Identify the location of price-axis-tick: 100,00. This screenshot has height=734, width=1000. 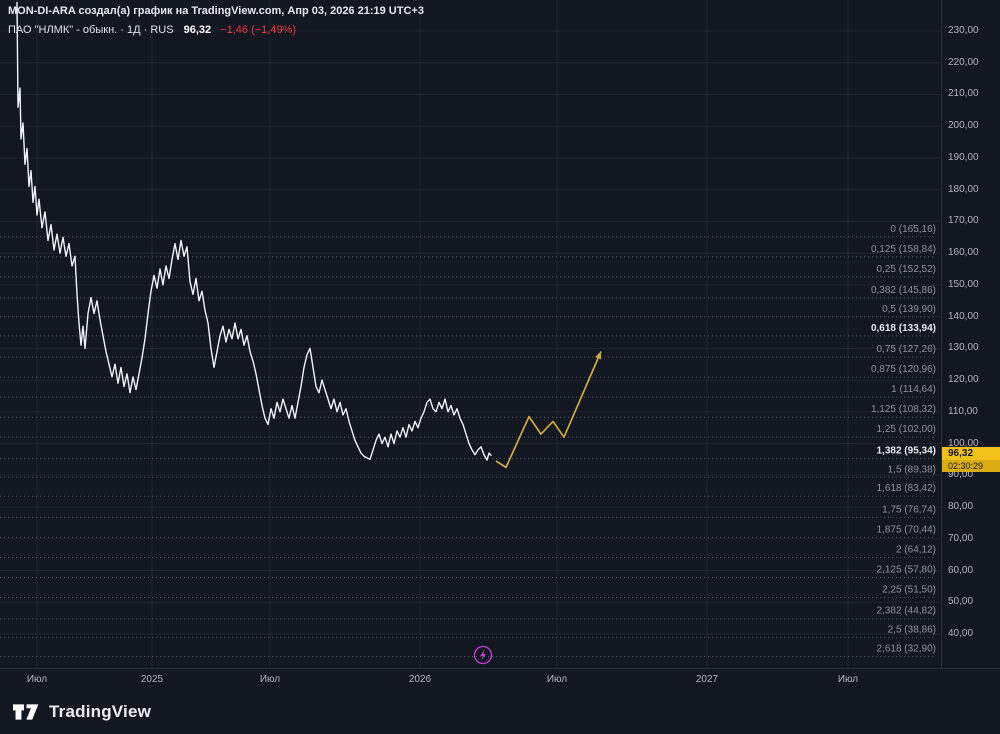
(963, 443).